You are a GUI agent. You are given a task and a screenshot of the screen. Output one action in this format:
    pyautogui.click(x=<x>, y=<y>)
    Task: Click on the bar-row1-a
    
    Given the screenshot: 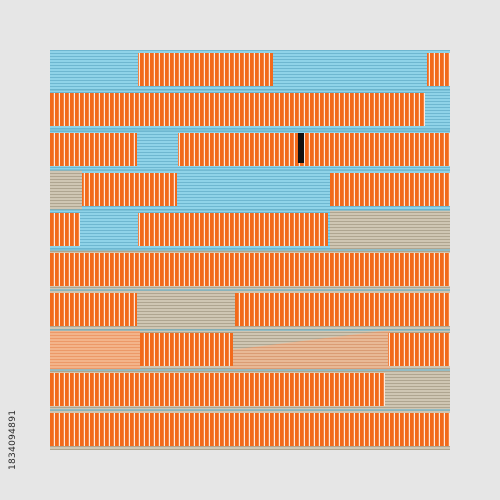 What is the action you would take?
    pyautogui.click(x=205, y=69)
    